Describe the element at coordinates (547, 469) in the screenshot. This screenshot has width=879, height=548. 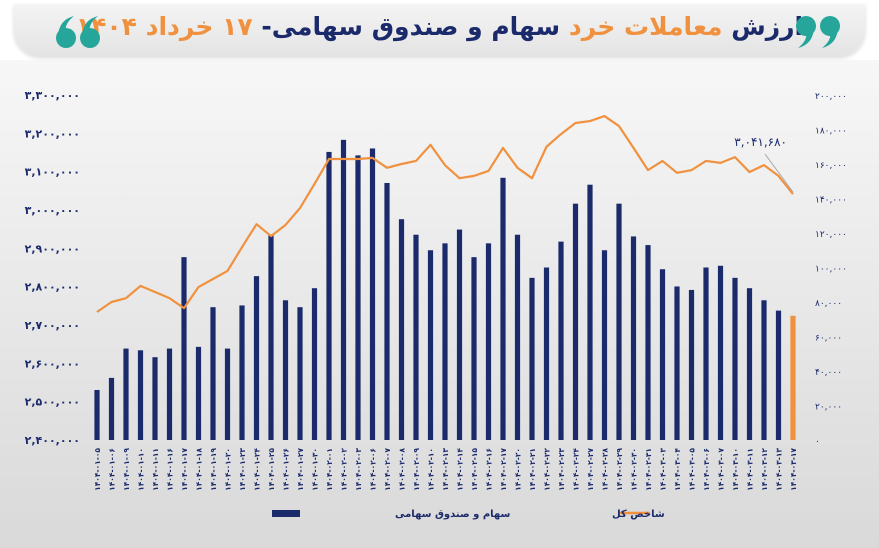
I see `x-tick-label: ۱۴۰۴-۰۲-۲۲` at that location.